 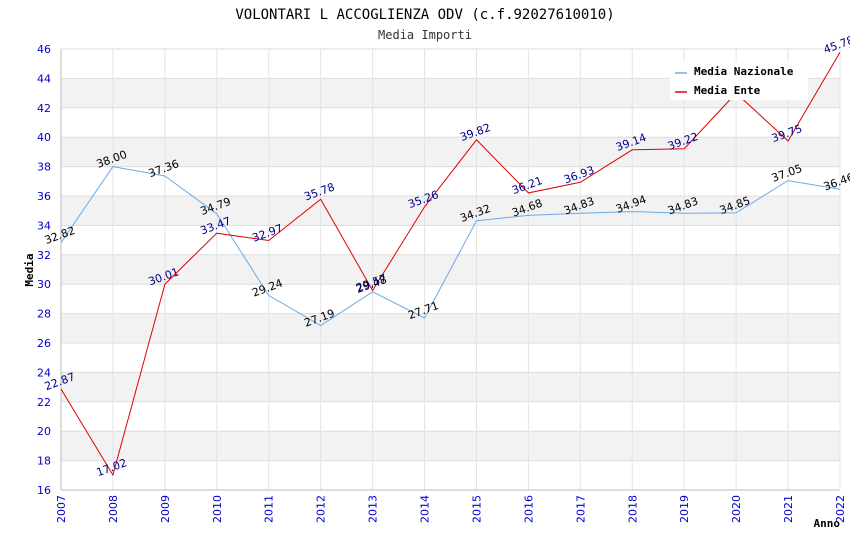 I want to click on x-axis-title: Anno, so click(x=827, y=523).